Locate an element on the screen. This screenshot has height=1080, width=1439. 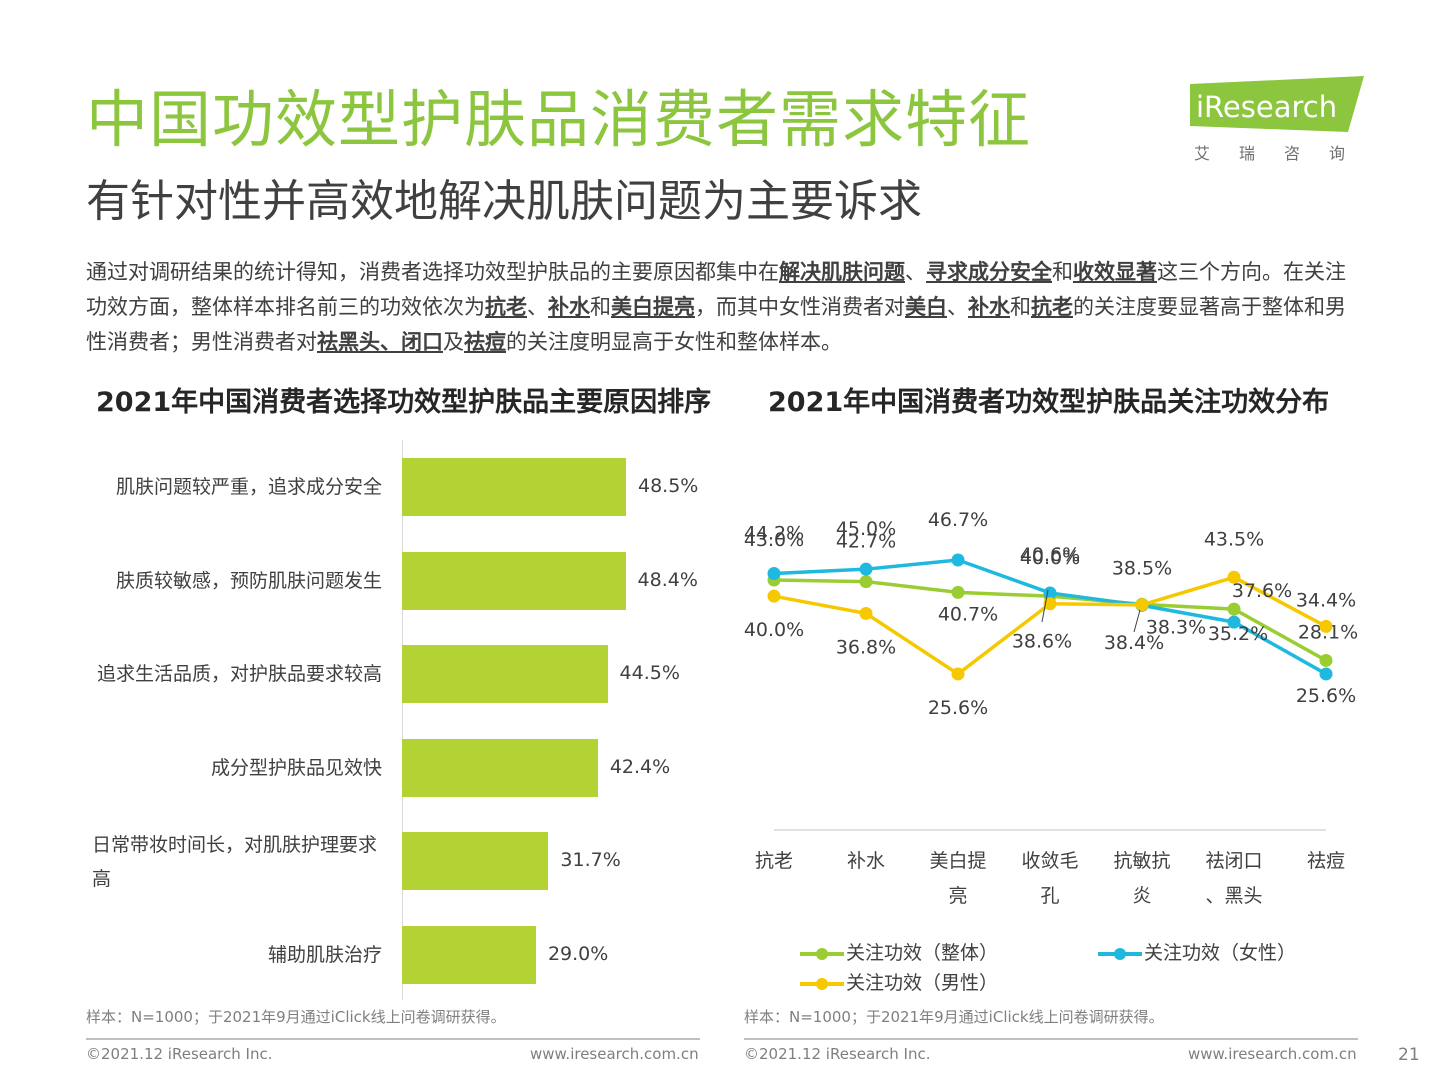
x-tick-label: 抗老 is located at coordinates (773, 861).